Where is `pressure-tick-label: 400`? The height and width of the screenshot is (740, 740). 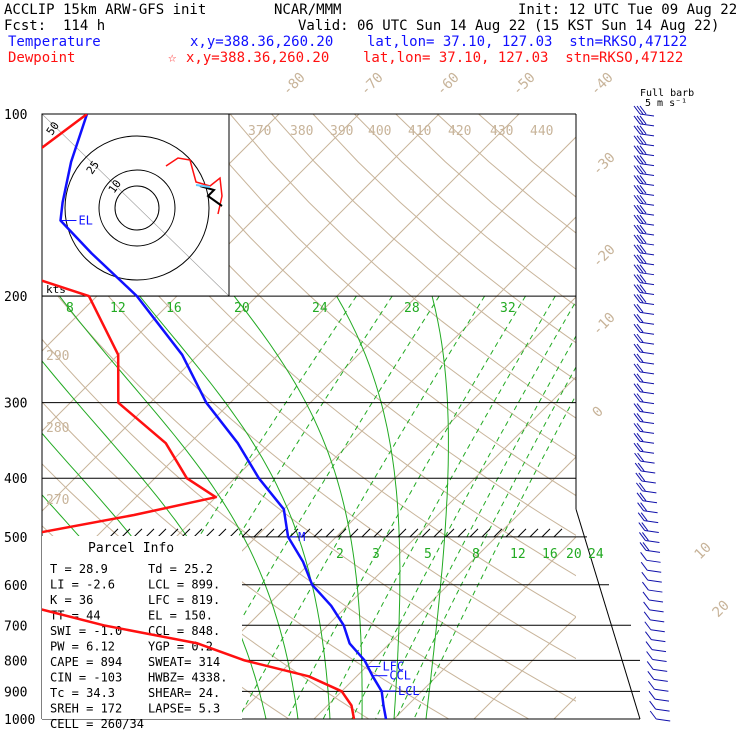 pressure-tick-label: 400 is located at coordinates (15, 479).